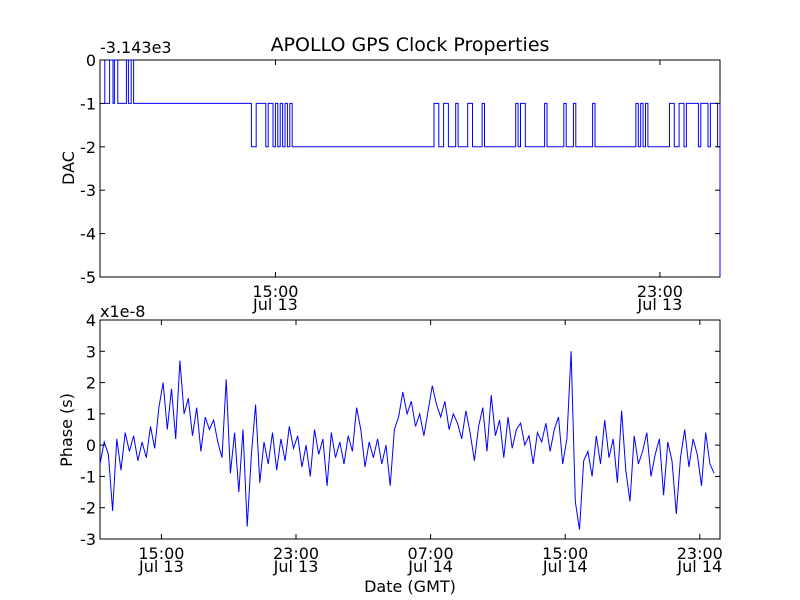 The width and height of the screenshot is (800, 600). I want to click on dac-ylabel: DAC, so click(68, 168).